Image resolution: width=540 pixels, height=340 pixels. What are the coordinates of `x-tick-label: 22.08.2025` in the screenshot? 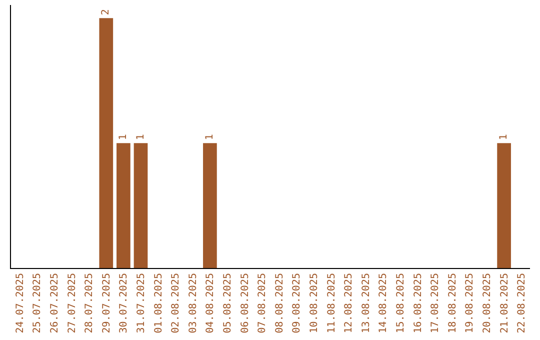 It's located at (522, 303).